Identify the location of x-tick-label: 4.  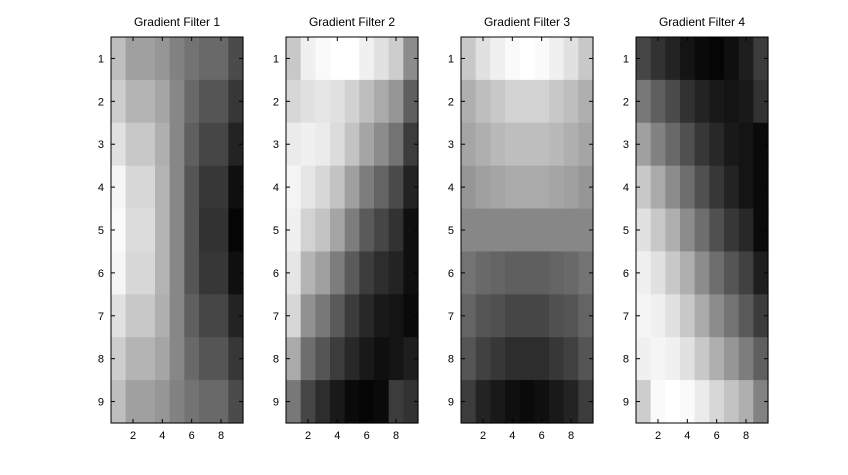
(687, 436).